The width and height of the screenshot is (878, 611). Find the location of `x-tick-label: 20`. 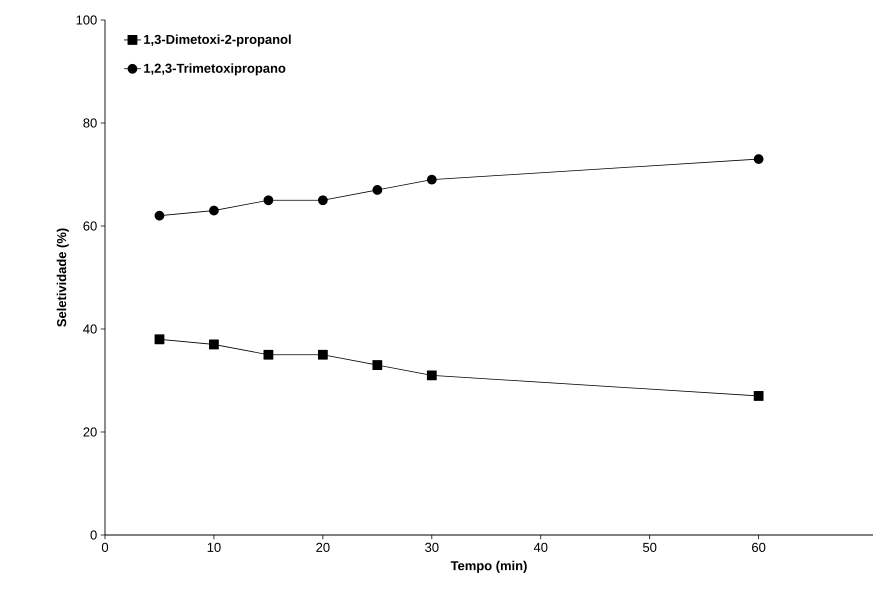

x-tick-label: 20 is located at coordinates (323, 547).